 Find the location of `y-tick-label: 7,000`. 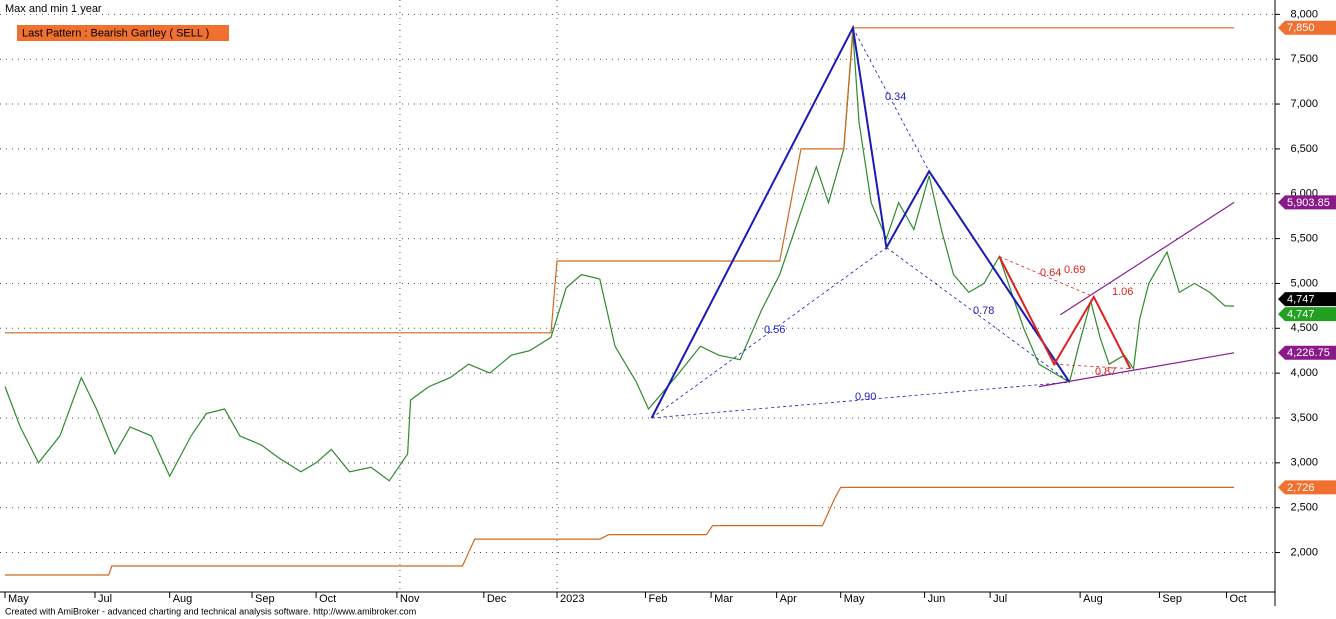

y-tick-label: 7,000 is located at coordinates (1304, 104).